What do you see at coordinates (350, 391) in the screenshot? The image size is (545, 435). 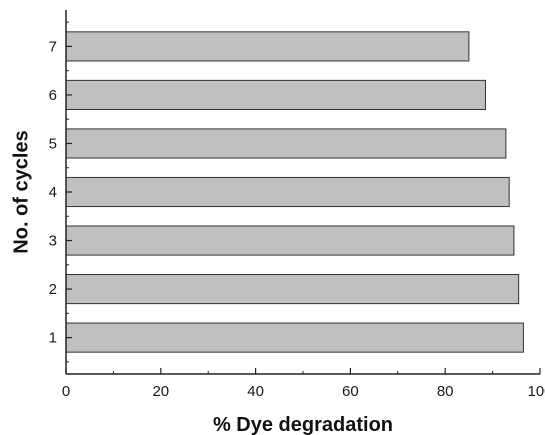 I see `x-tick-label: 60` at bounding box center [350, 391].